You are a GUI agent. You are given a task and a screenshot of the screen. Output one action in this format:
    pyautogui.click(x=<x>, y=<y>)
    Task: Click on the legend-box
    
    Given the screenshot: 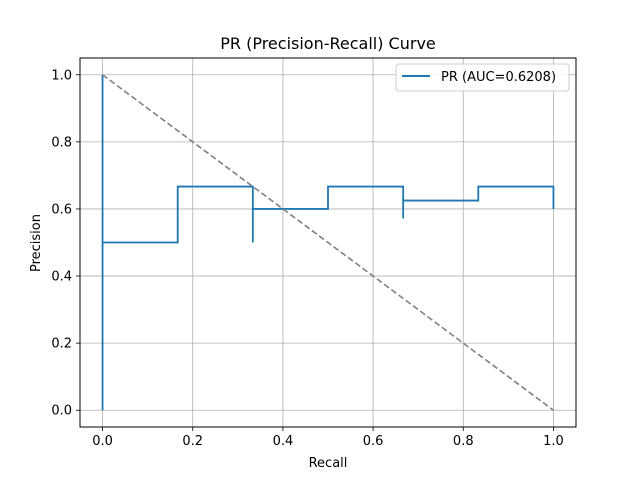 What is the action you would take?
    pyautogui.click(x=482, y=77)
    